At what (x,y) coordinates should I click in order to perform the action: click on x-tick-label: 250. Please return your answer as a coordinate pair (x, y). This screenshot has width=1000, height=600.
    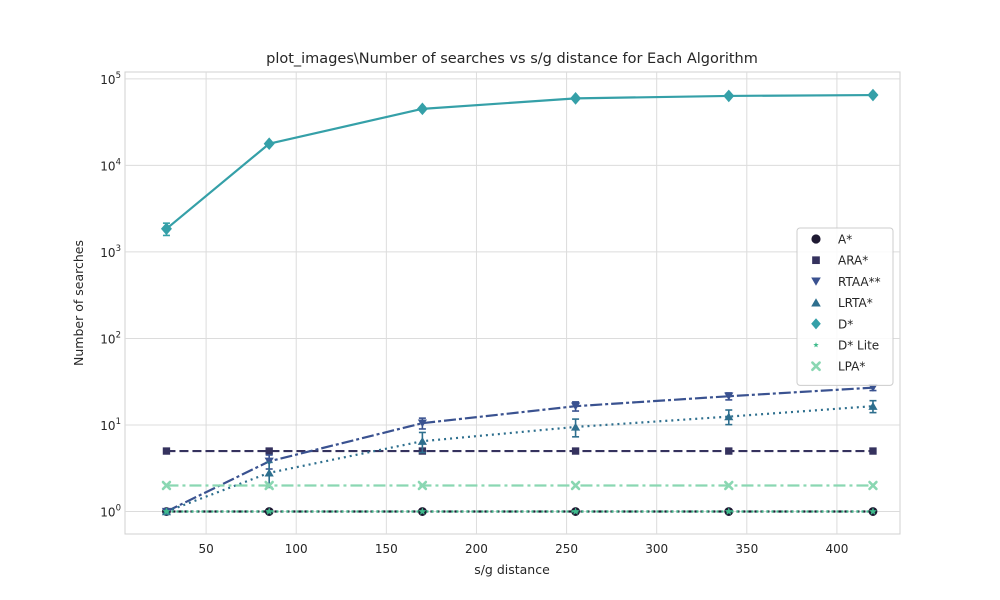
    Looking at the image, I should click on (566, 549).